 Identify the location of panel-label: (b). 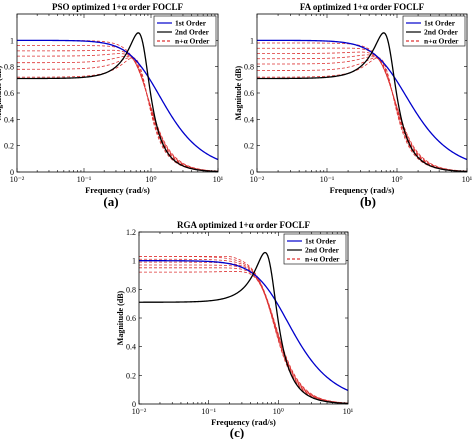
(368, 201).